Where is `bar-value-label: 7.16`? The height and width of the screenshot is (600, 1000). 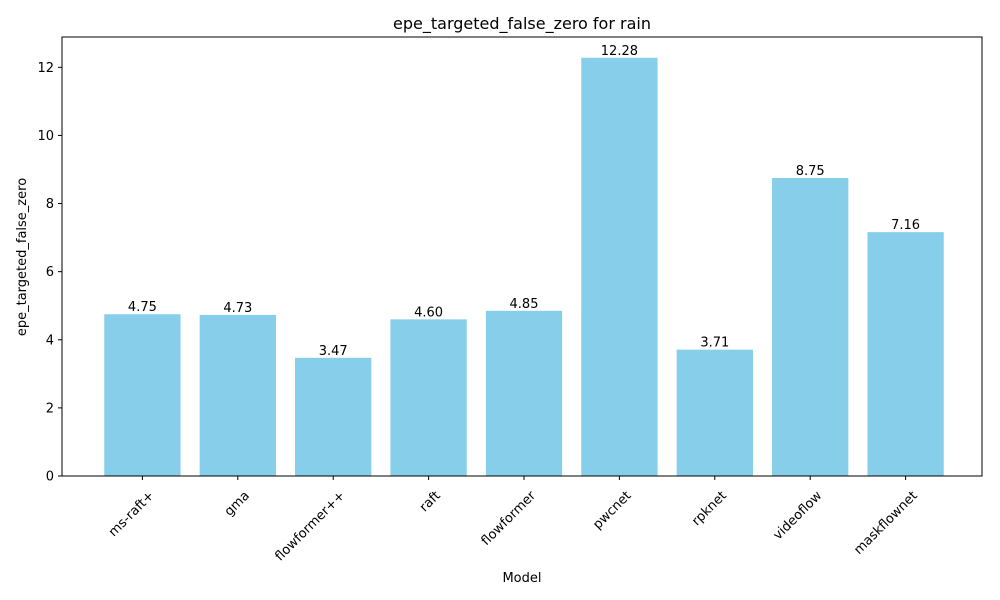
bar-value-label: 7.16 is located at coordinates (905, 225).